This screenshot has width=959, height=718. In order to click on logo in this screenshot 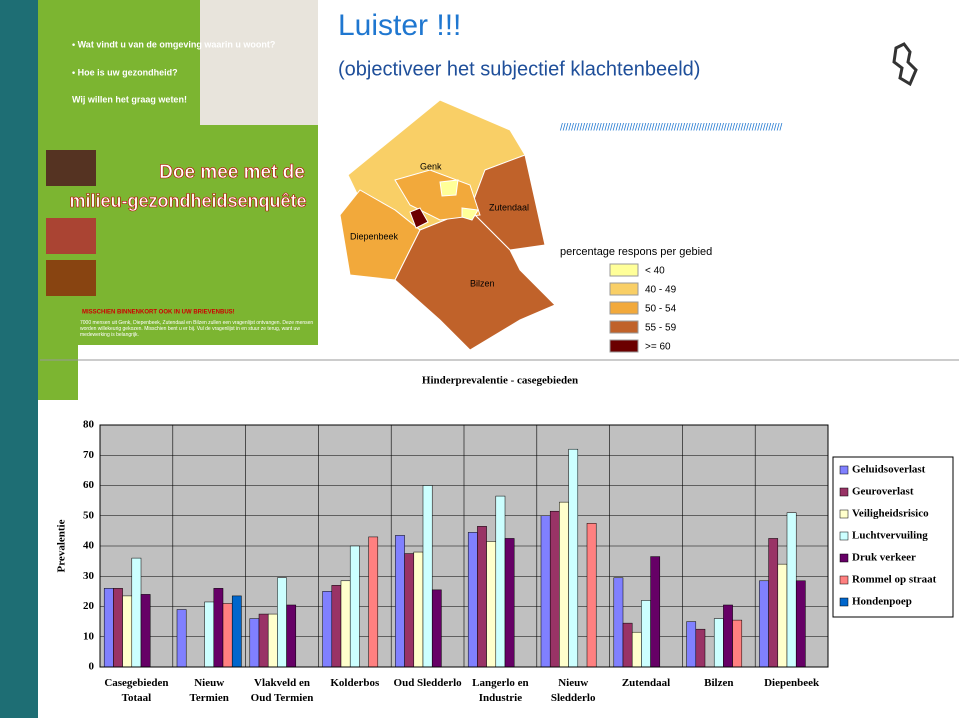, I will do `click(905, 64)`.